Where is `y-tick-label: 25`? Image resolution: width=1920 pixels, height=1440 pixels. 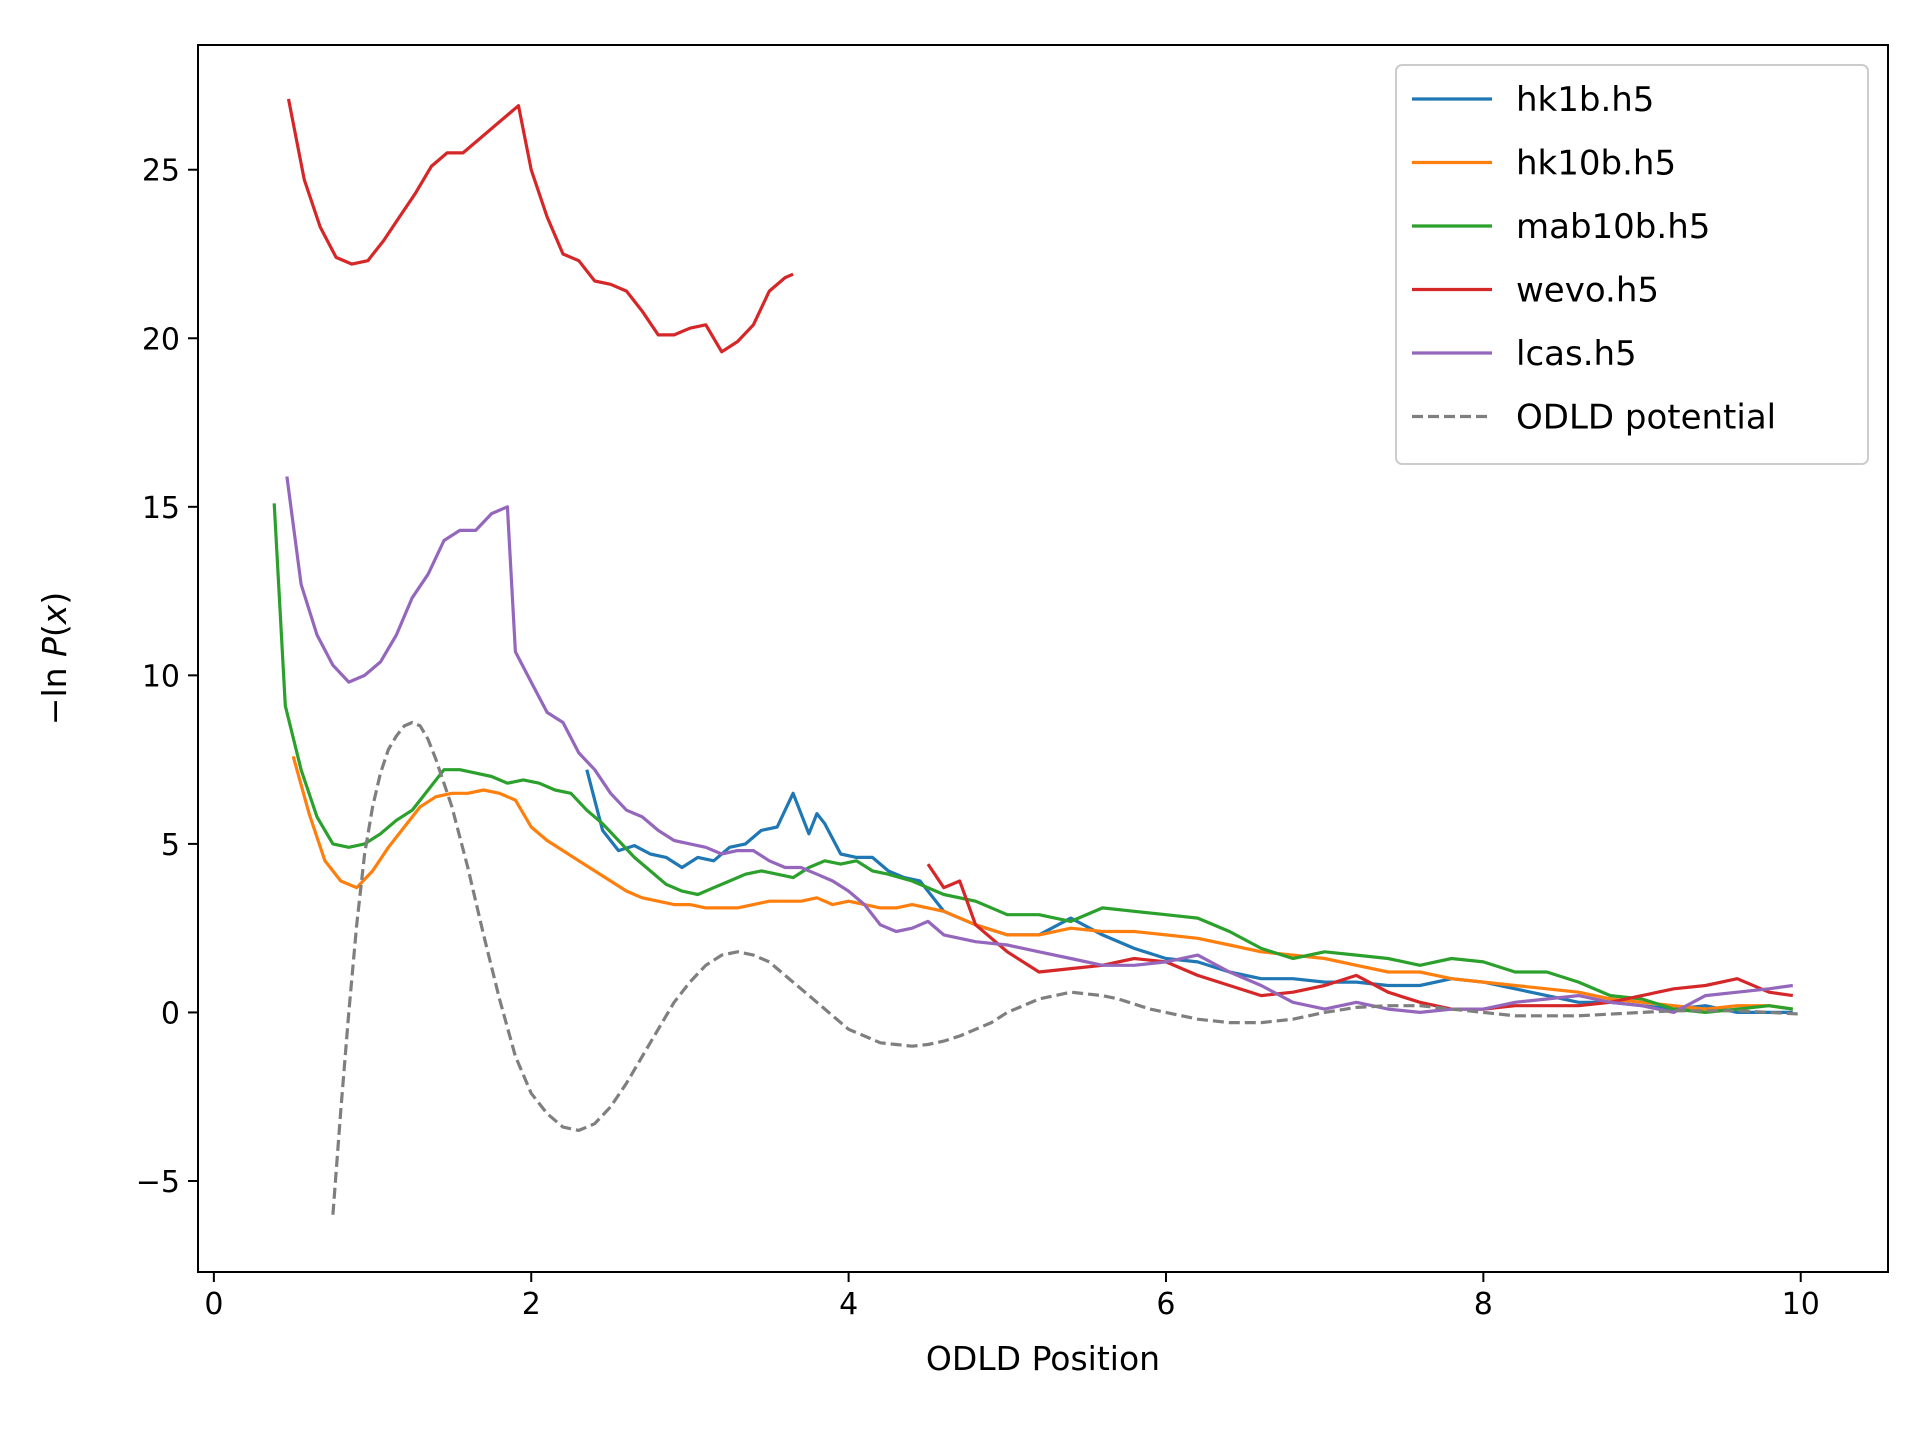 y-tick-label: 25 is located at coordinates (161, 171).